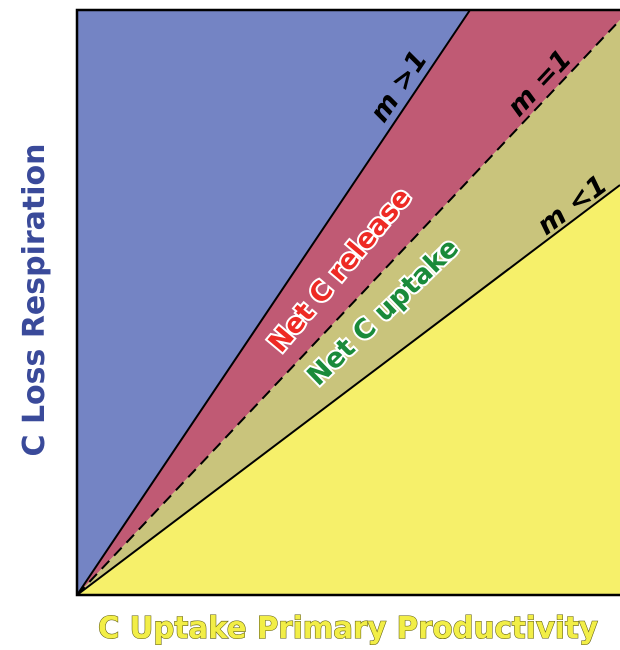  I want to click on y-axis-label: C Loss Respiration, so click(34, 299).